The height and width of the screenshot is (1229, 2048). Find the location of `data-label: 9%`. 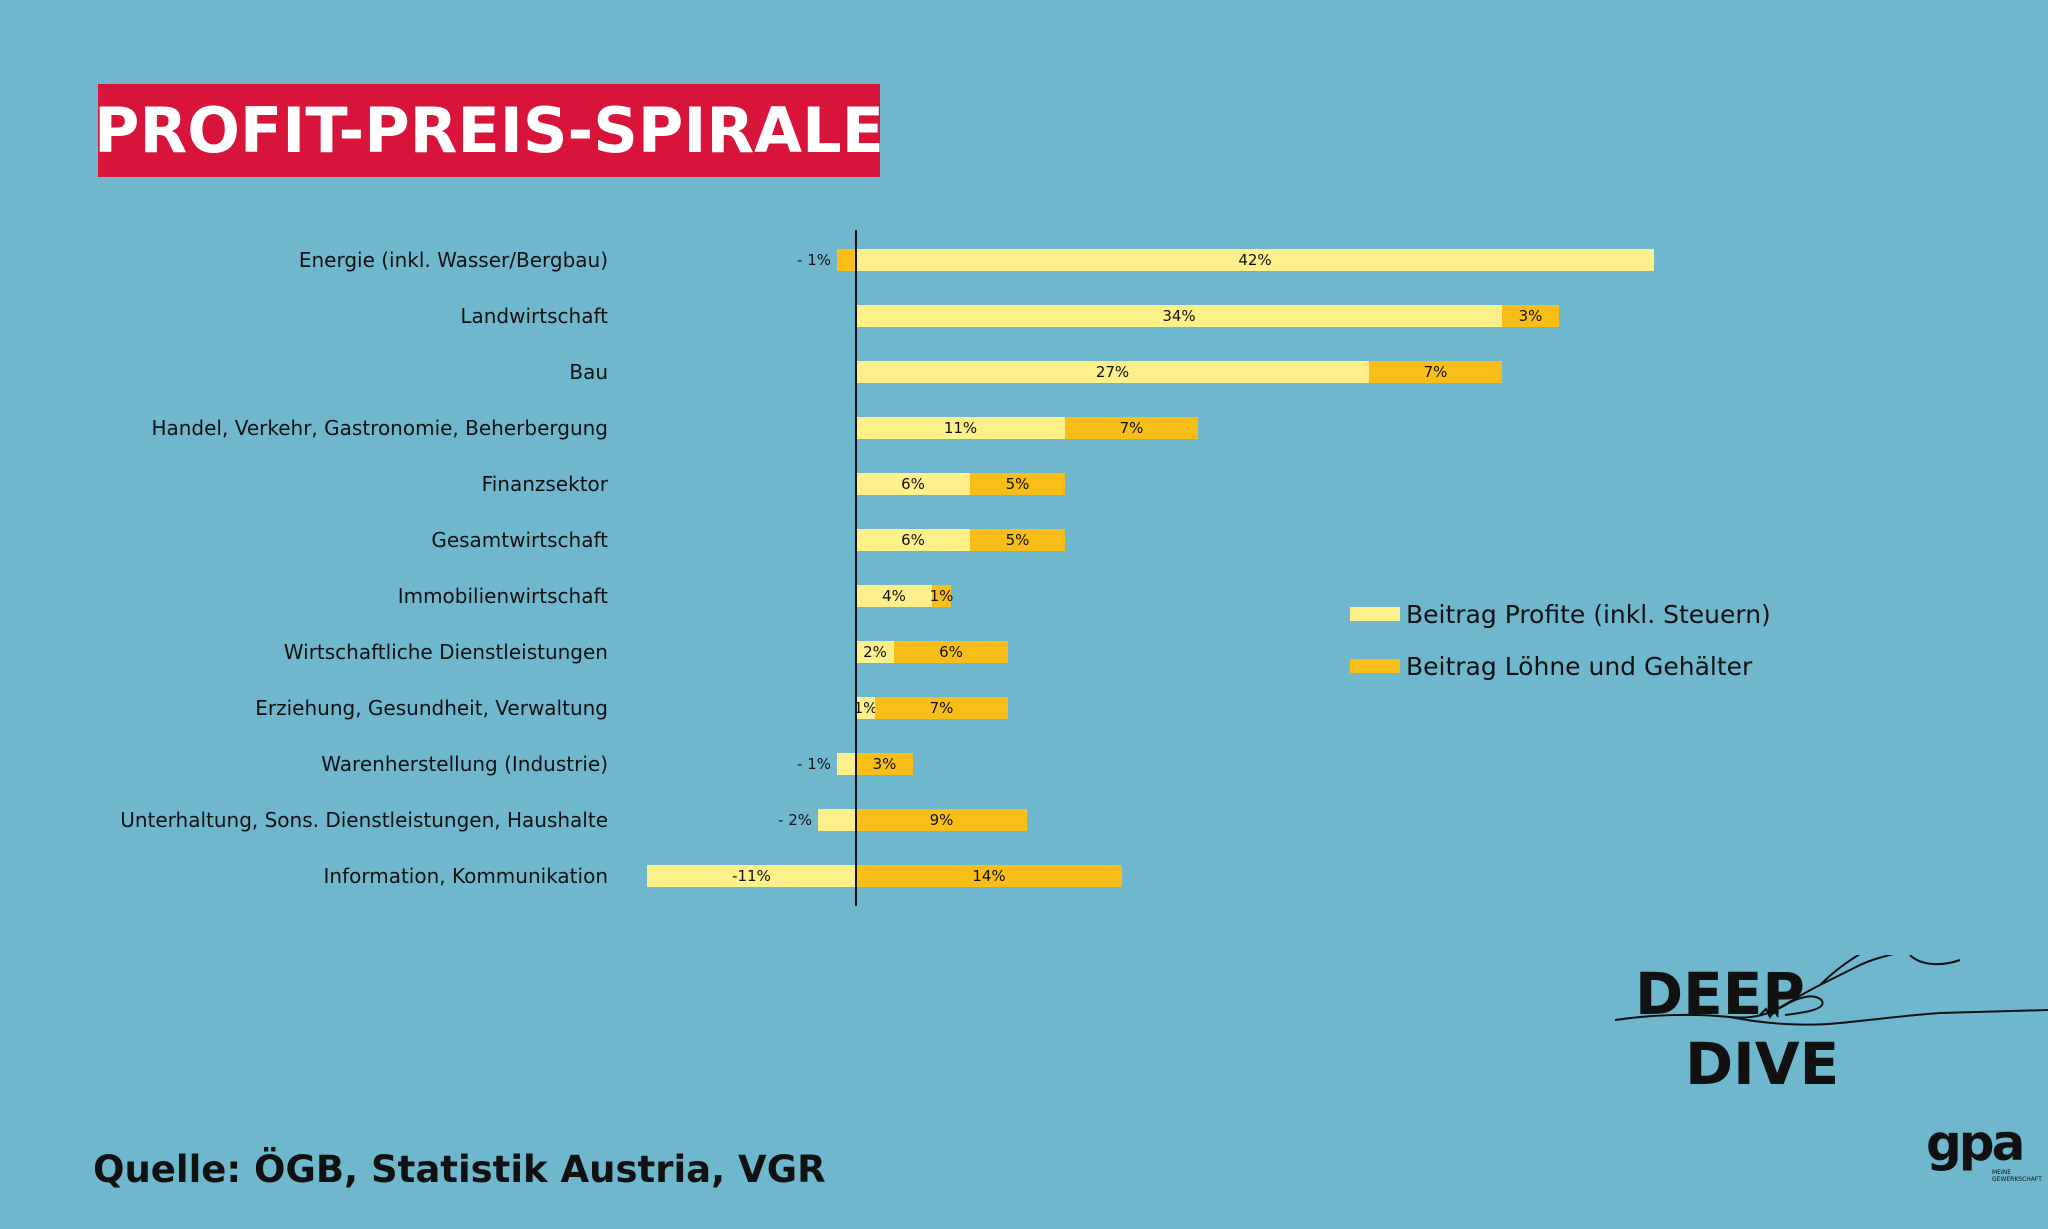

data-label: 9% is located at coordinates (942, 820).